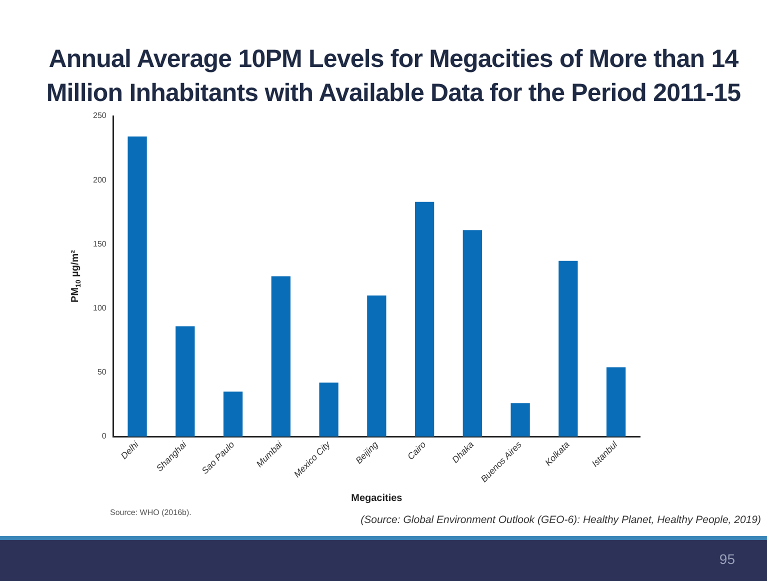 The width and height of the screenshot is (767, 581). I want to click on text: 95, so click(727, 559).